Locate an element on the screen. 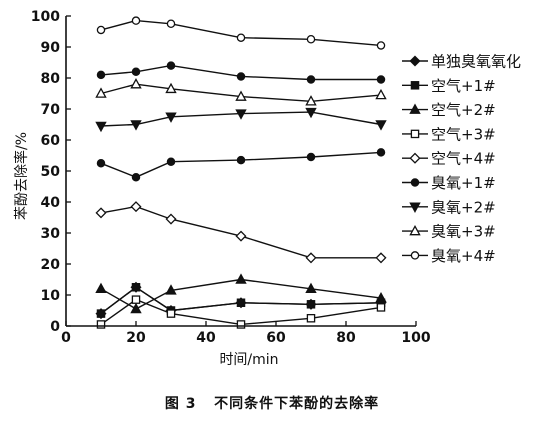 The height and width of the screenshot is (427, 540). legend-label: 臭氧+1# is located at coordinates (463, 183).